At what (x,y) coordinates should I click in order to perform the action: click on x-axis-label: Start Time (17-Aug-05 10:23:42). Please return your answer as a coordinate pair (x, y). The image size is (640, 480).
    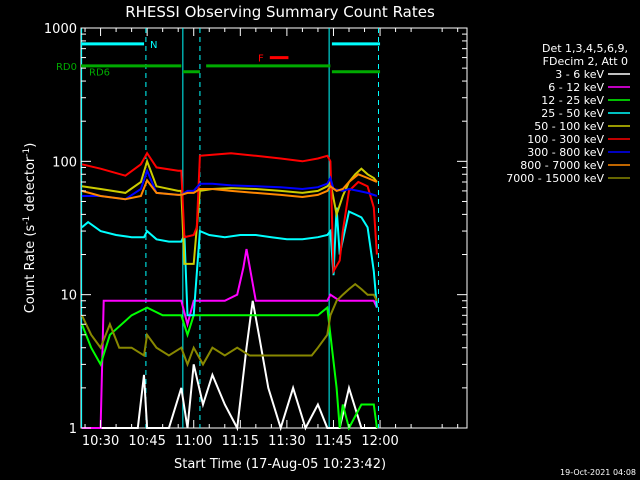
    Looking at the image, I should click on (280, 464).